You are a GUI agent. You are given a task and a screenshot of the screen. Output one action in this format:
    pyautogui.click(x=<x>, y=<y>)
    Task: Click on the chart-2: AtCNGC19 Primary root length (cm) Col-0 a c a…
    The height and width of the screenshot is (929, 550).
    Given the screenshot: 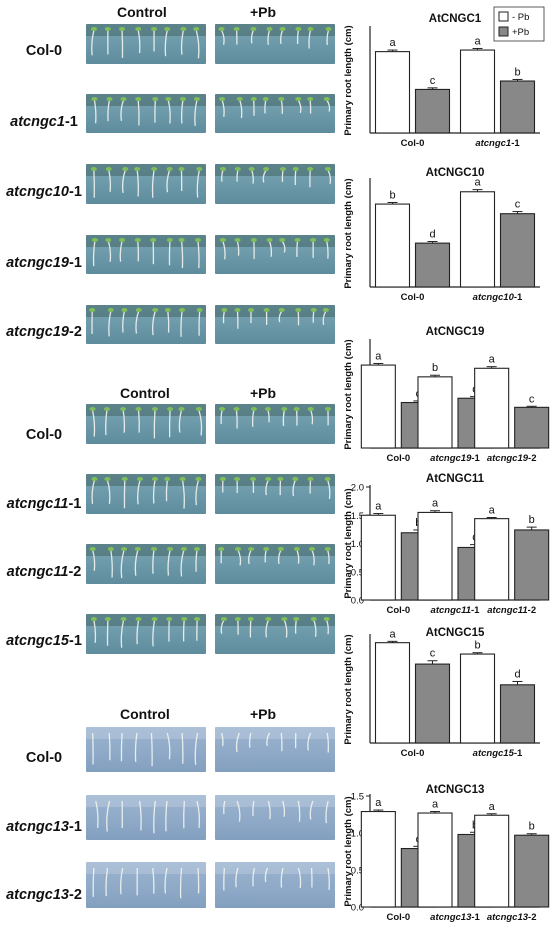 What is the action you would take?
    pyautogui.click(x=446, y=395)
    